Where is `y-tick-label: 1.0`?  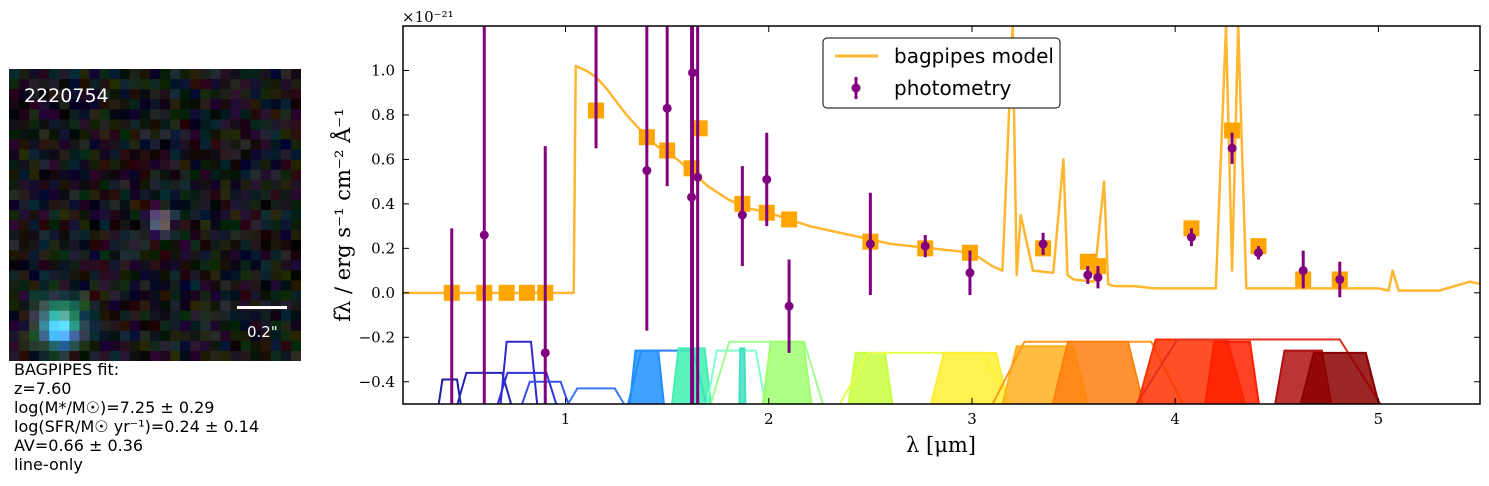 y-tick-label: 1.0 is located at coordinates (383, 70).